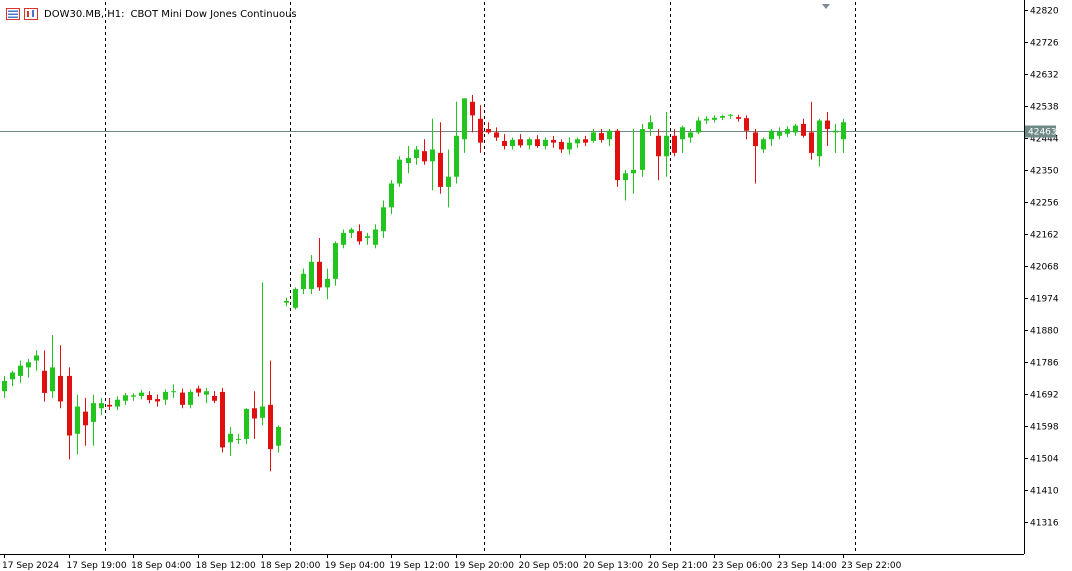  What do you see at coordinates (355, 566) in the screenshot?
I see `time-tick-label: 19 Sep 04:00` at bounding box center [355, 566].